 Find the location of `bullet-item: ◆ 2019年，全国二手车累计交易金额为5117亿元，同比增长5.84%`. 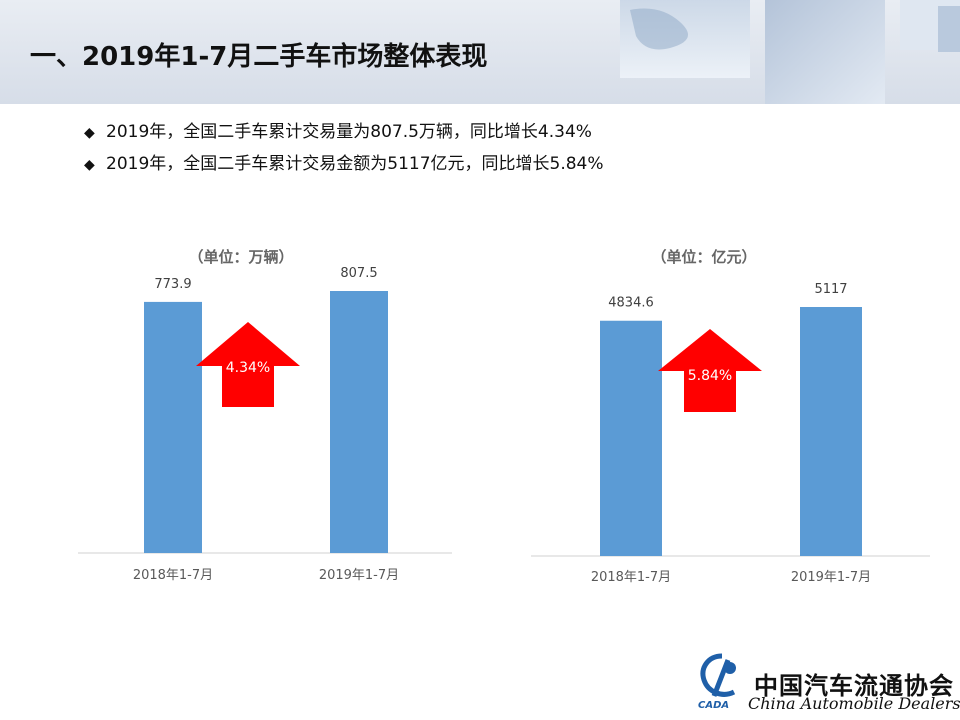

bullet-item: ◆ 2019年，全国二手车累计交易金额为5117亿元，同比增长5.84% is located at coordinates (344, 164).